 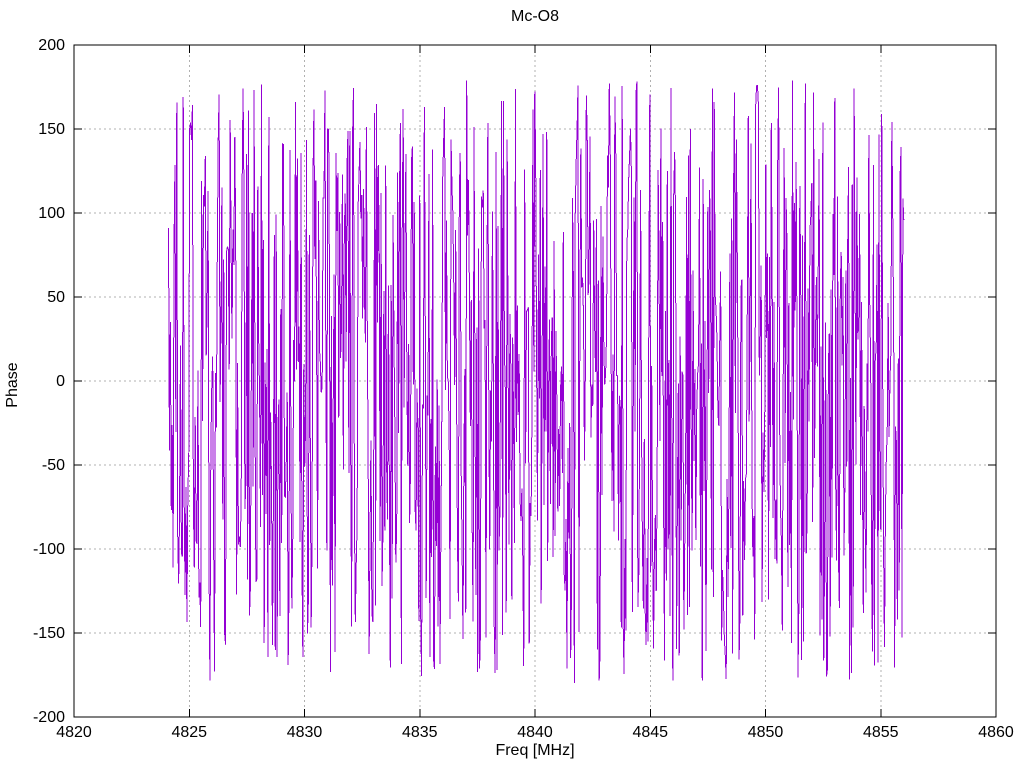 I want to click on y-tick-label: -150, so click(x=49, y=633).